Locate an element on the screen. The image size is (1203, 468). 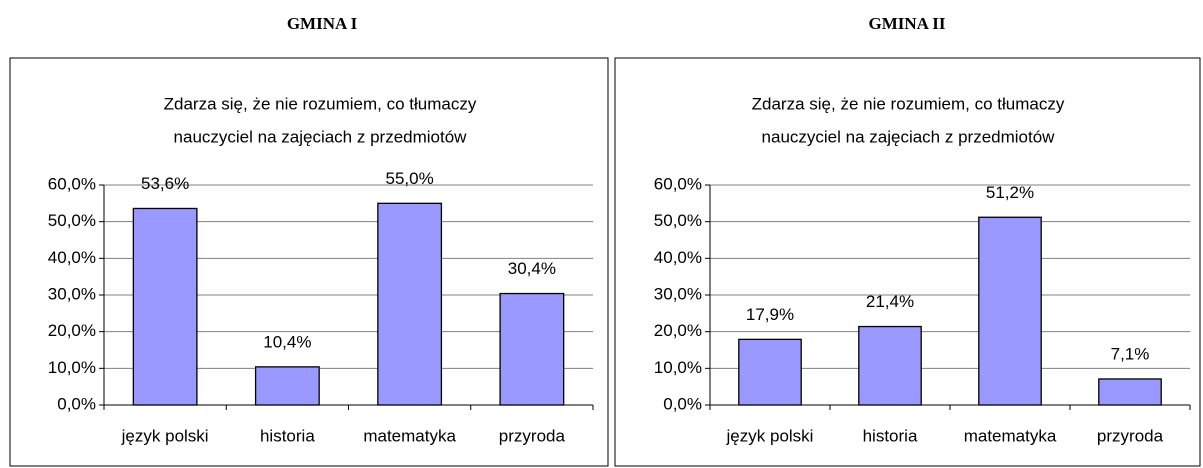
data-label: 21,4% is located at coordinates (890, 301).